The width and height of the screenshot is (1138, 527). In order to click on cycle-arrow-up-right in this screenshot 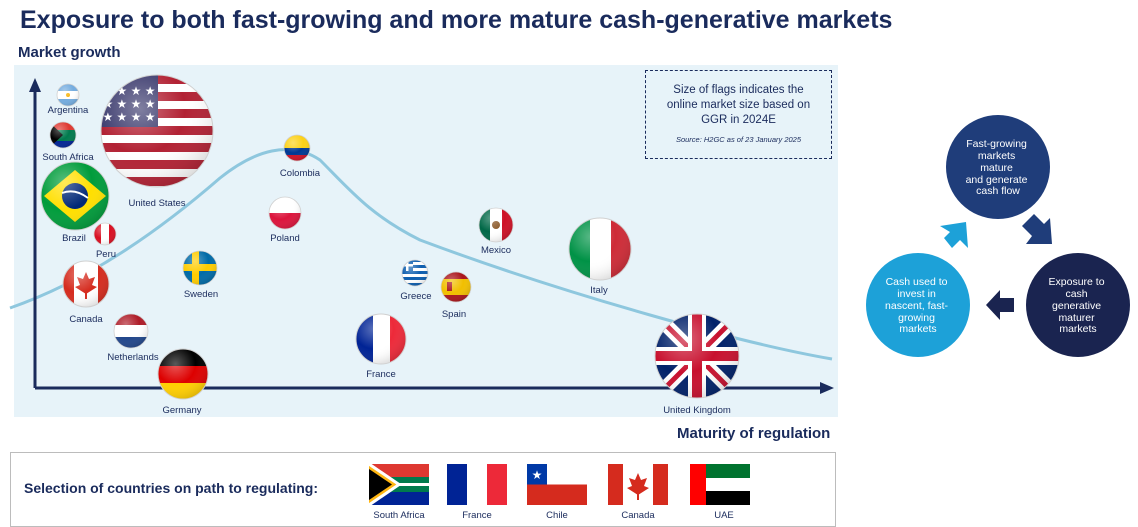, I will do `click(954, 235)`.